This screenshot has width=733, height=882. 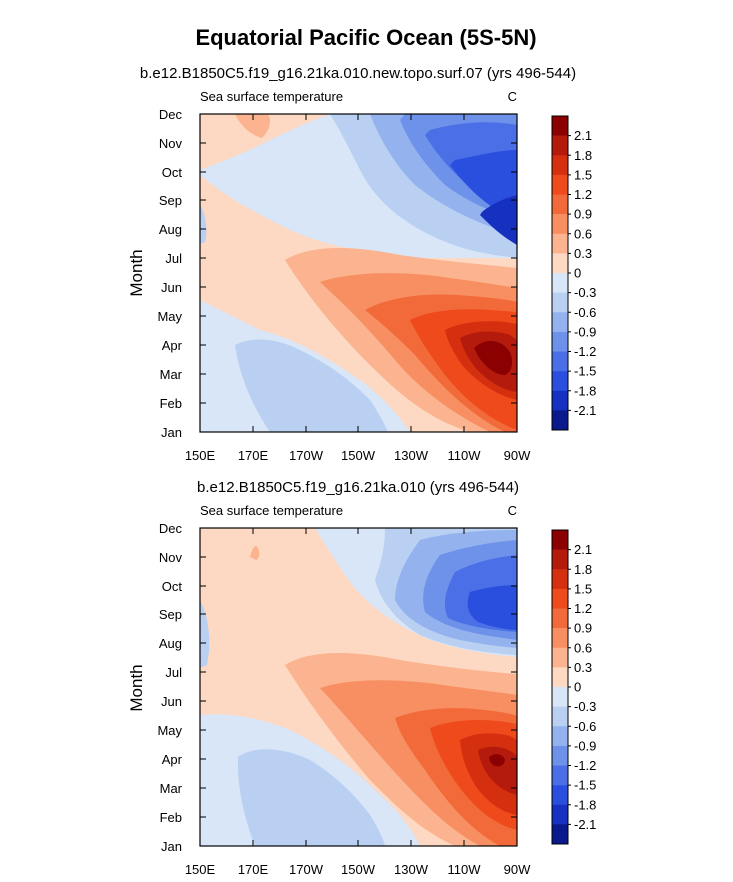 I want to click on panel-top-left-label: Sea surface temperature, so click(x=271, y=96).